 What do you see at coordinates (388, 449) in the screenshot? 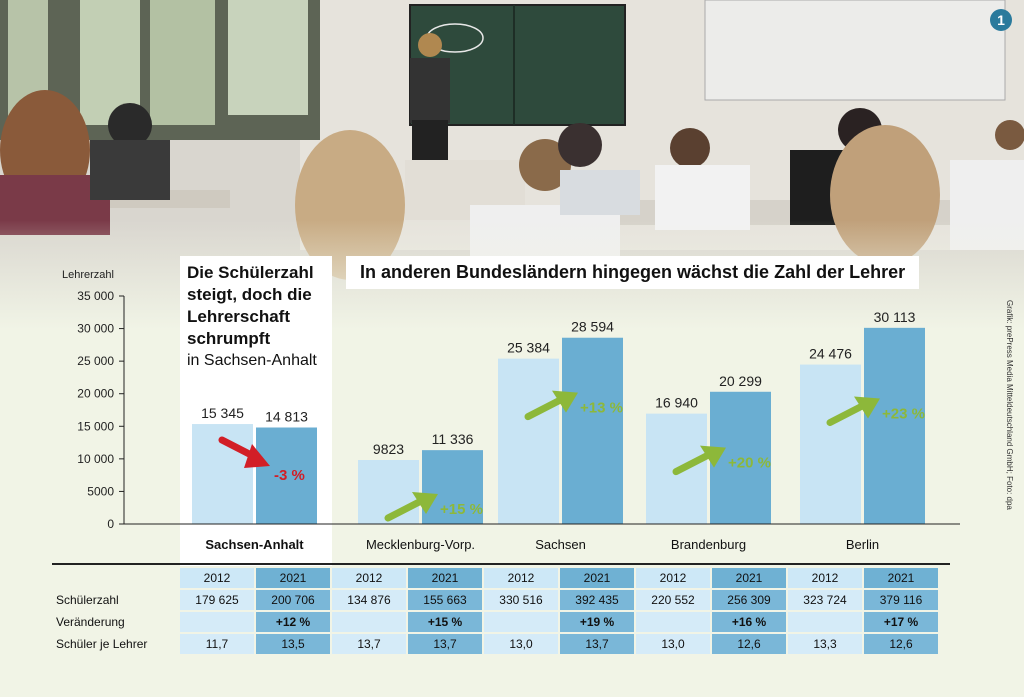
I see `bar-value-label: 9823` at bounding box center [388, 449].